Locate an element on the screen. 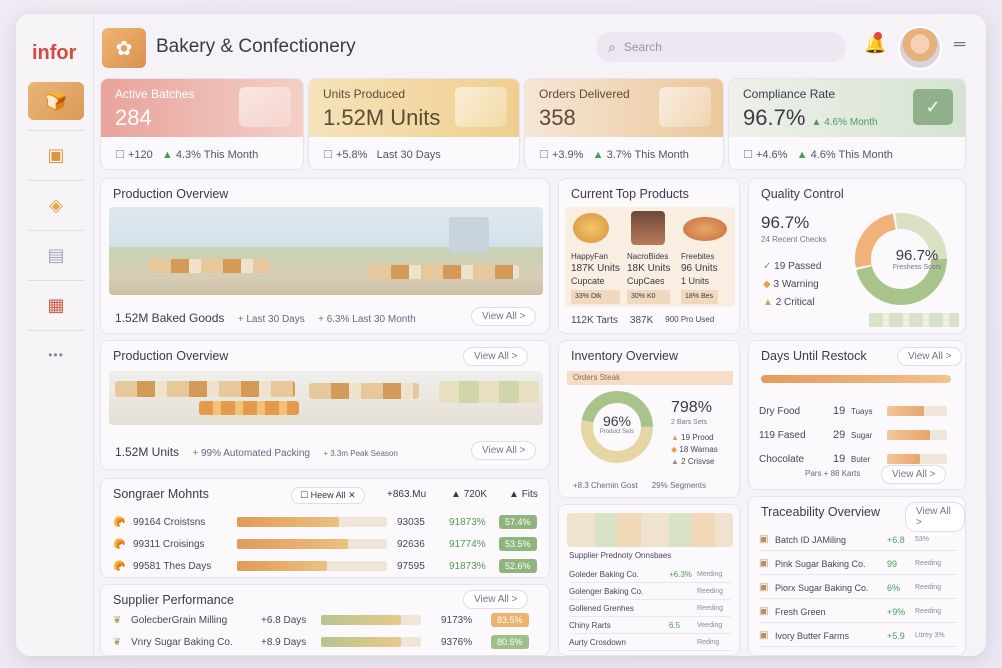 The image size is (1002, 668). kpi-title: Units Produced is located at coordinates (364, 94).